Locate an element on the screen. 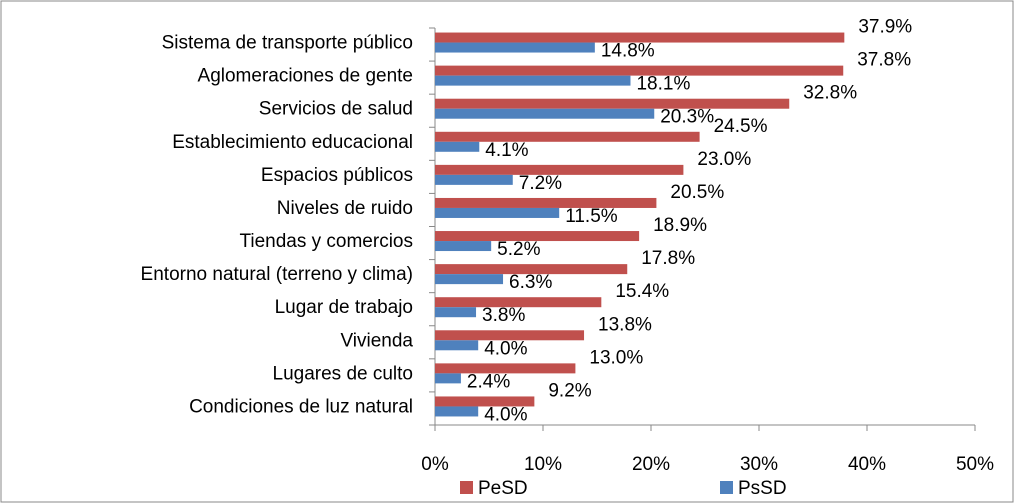 This screenshot has height=504, width=1015. data-label: 20.5% is located at coordinates (697, 192).